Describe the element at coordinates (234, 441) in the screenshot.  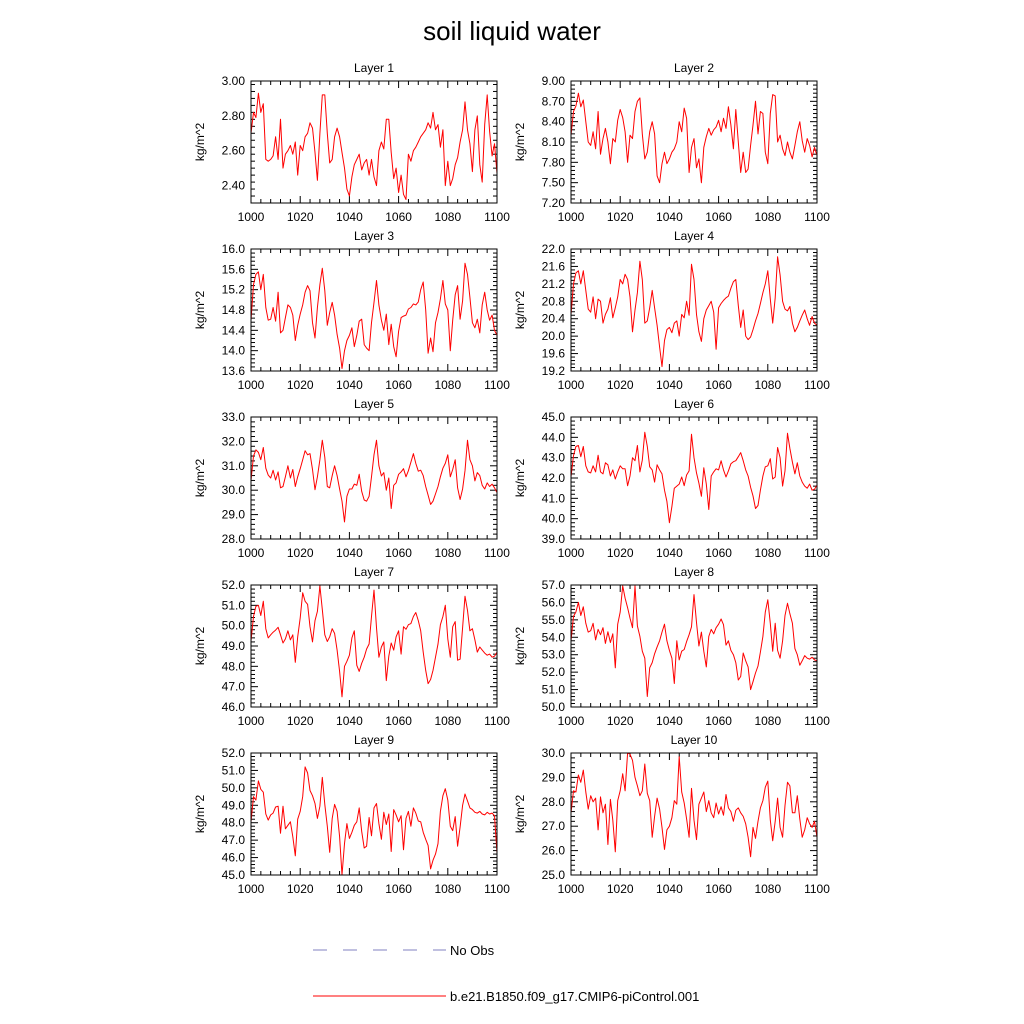
I see `y-tick-label: 32.0` at that location.